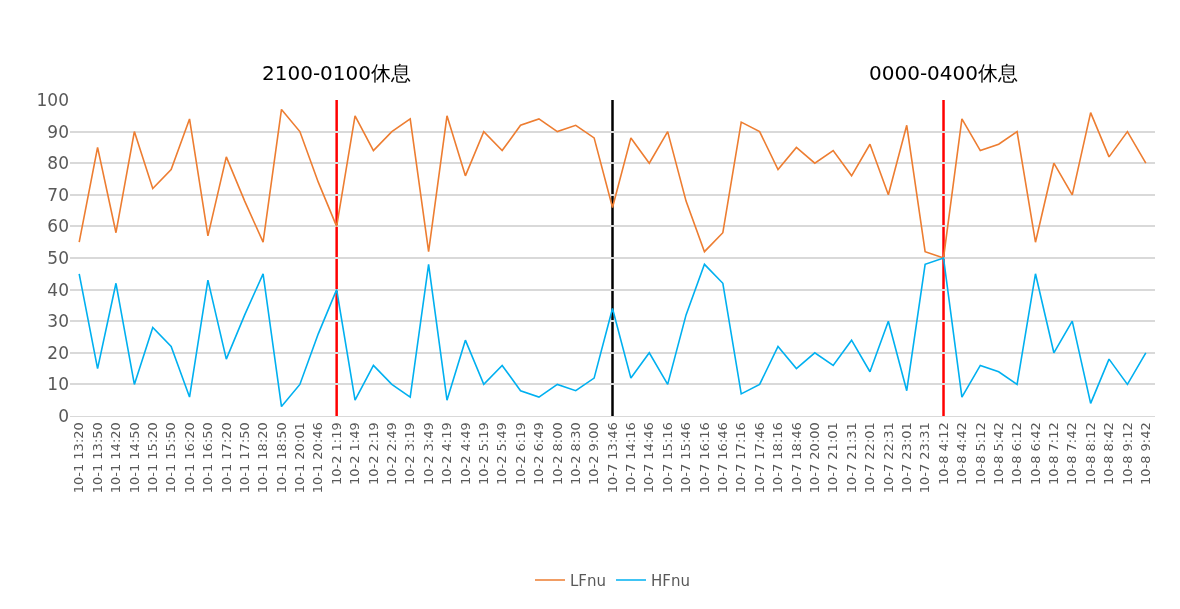 Image resolution: width=1180 pixels, height=609 pixels. What do you see at coordinates (520, 454) in the screenshot?
I see `x-tick-label: 10-2 6:19` at bounding box center [520, 454].